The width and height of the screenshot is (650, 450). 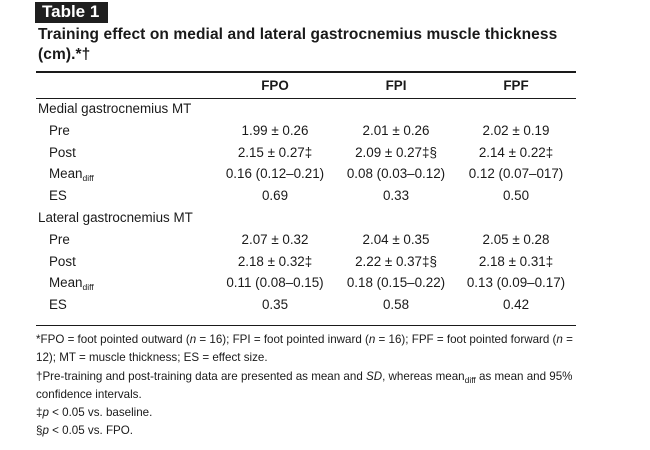 I want to click on table-cell: 0.69, so click(x=275, y=196).